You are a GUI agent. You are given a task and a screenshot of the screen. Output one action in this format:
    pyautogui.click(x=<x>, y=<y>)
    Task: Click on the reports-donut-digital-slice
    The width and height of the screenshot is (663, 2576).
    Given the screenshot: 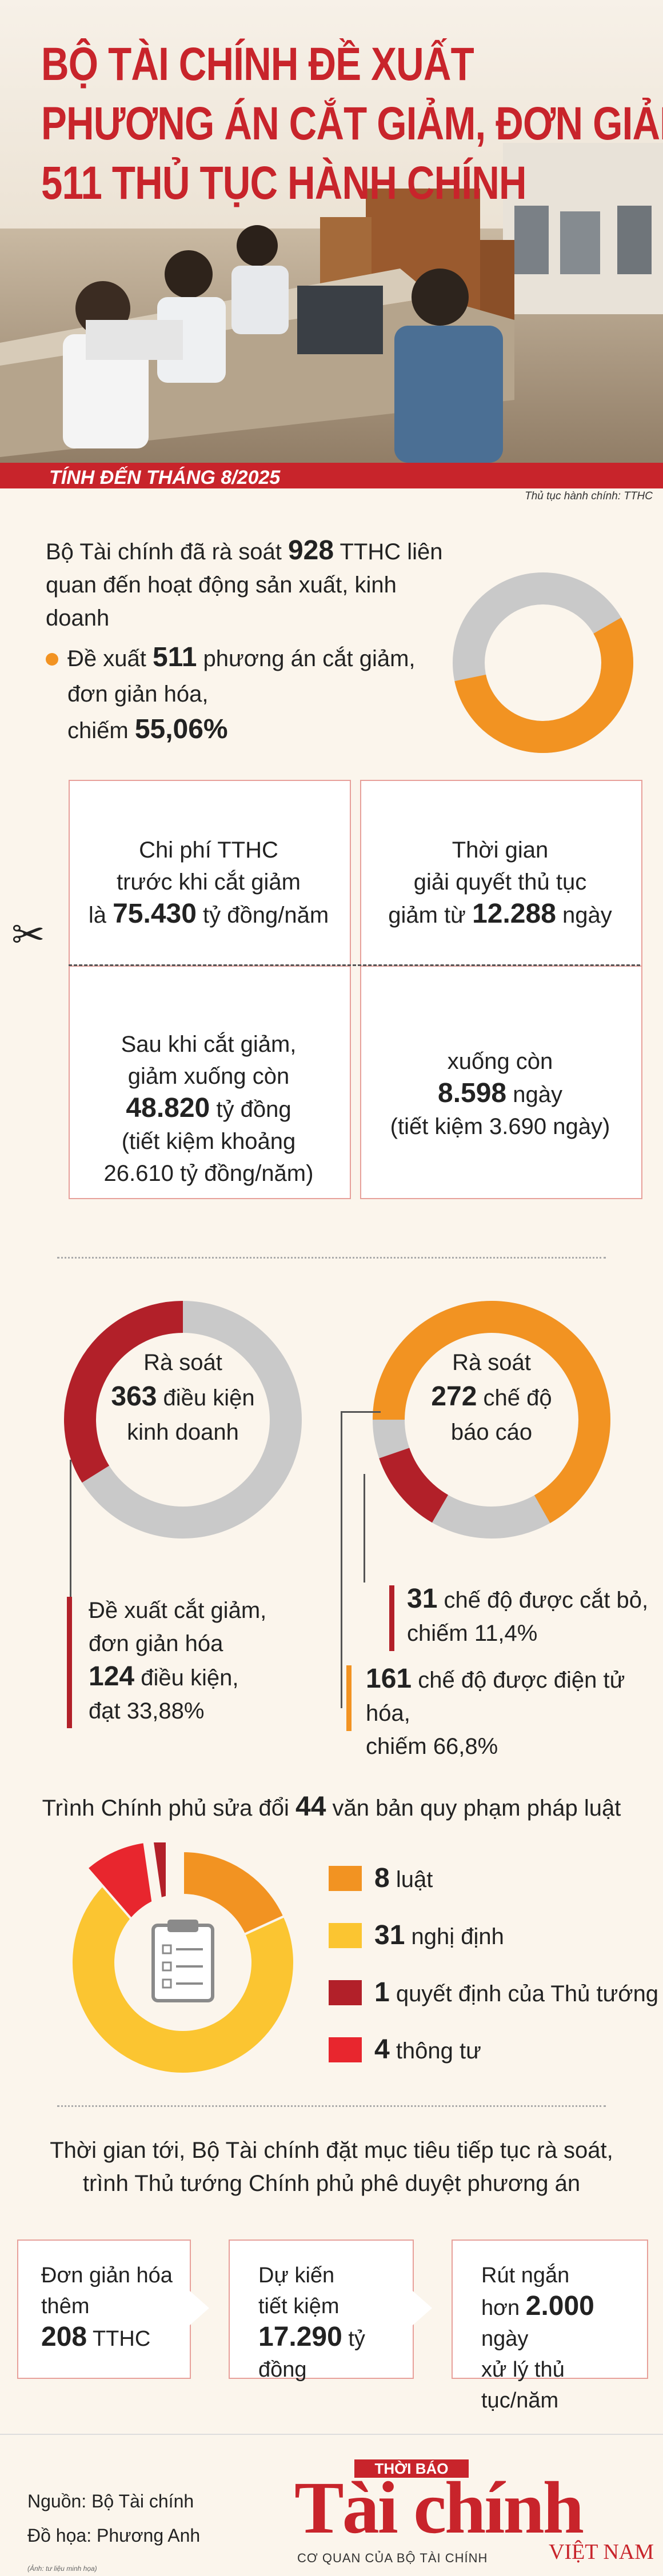 What is the action you would take?
    pyautogui.click(x=491, y=1412)
    